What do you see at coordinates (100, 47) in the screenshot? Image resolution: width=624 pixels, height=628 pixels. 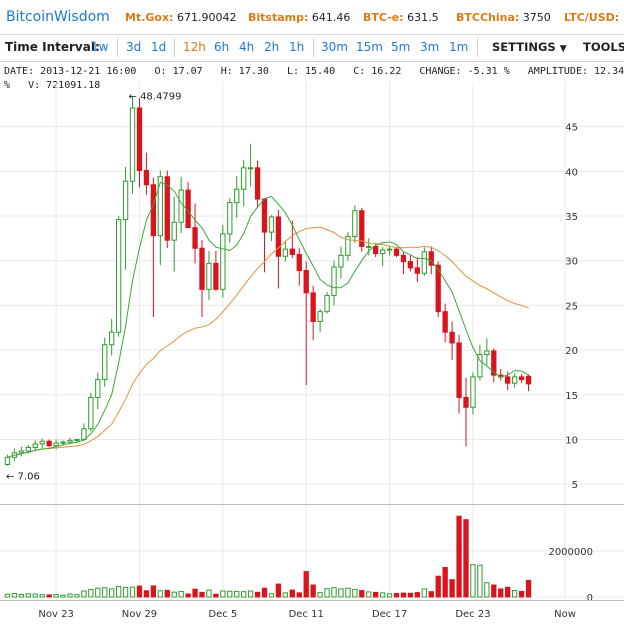 I see `interval-1w: 1w` at bounding box center [100, 47].